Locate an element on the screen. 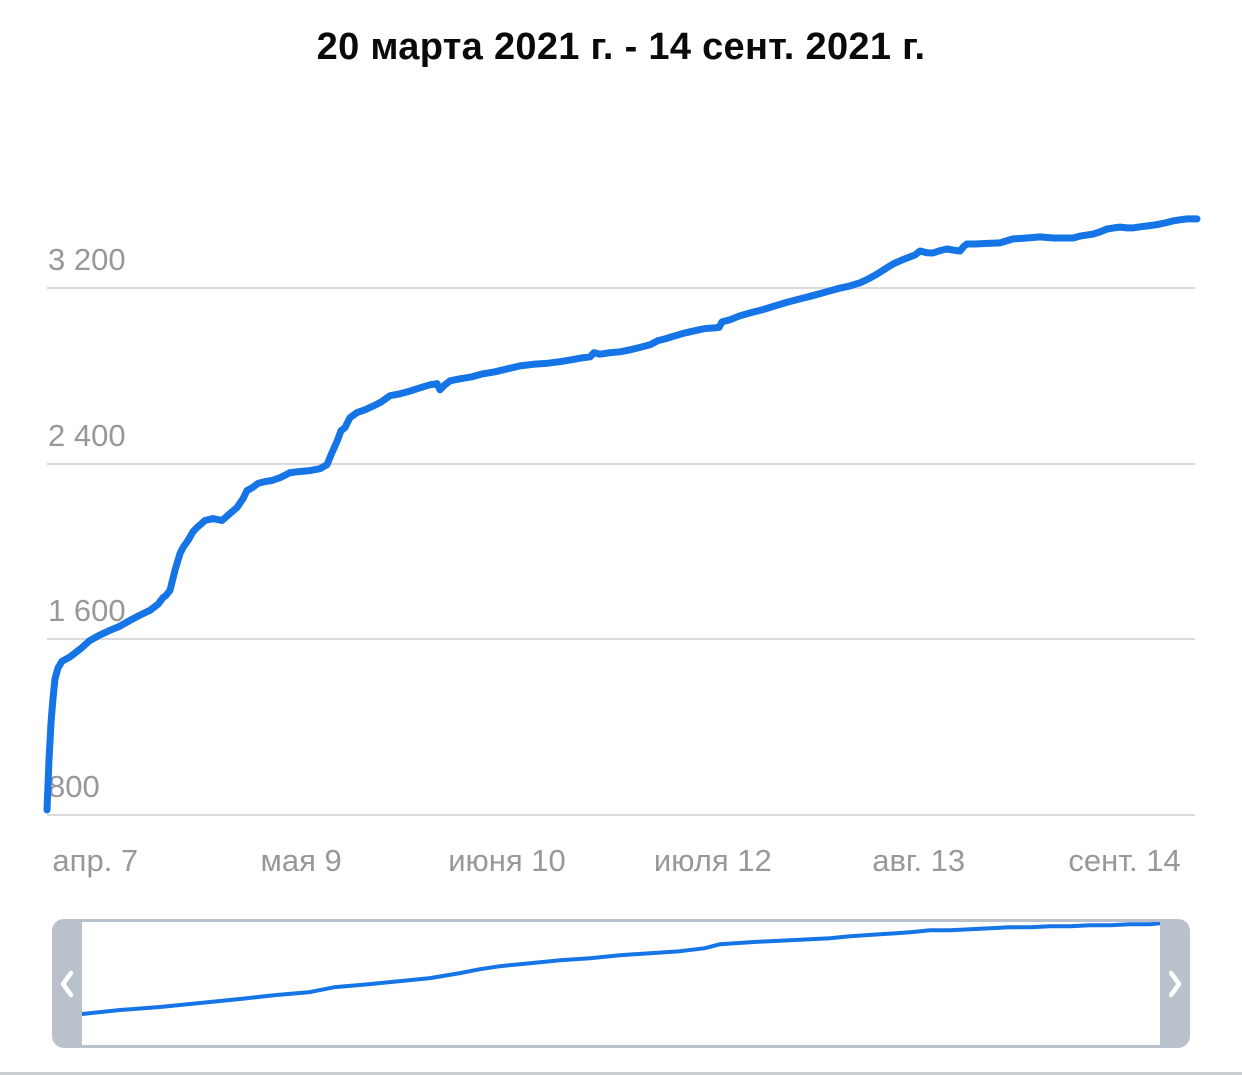 Image resolution: width=1242 pixels, height=1075 pixels. overview-chart is located at coordinates (621, 969).